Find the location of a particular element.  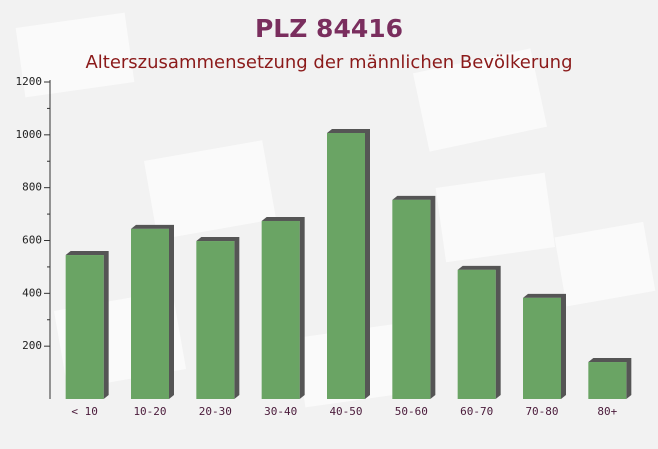

y-tick-label: 800 is located at coordinates (32, 187).